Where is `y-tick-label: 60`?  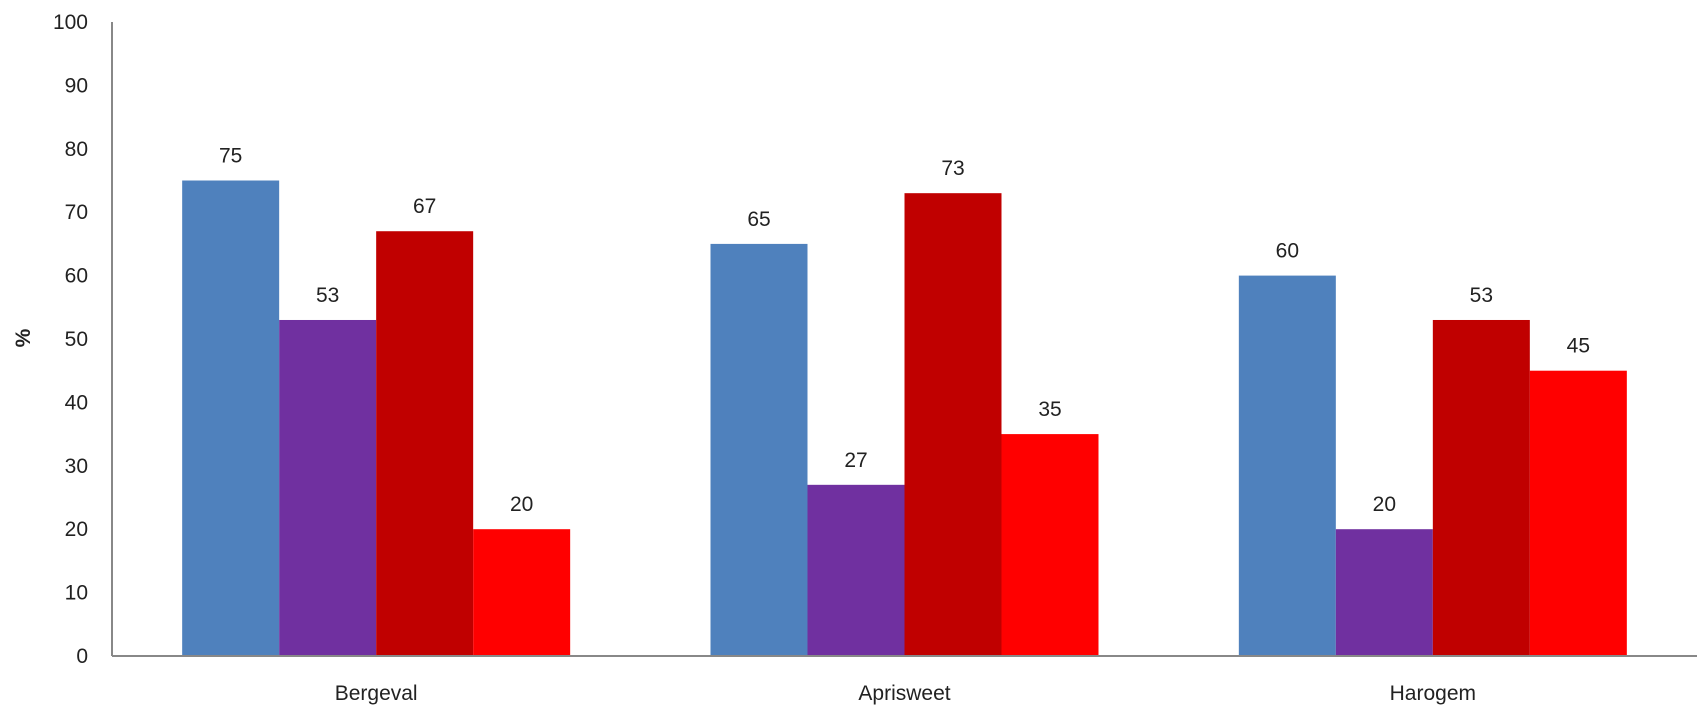 y-tick-label: 60 is located at coordinates (76, 276).